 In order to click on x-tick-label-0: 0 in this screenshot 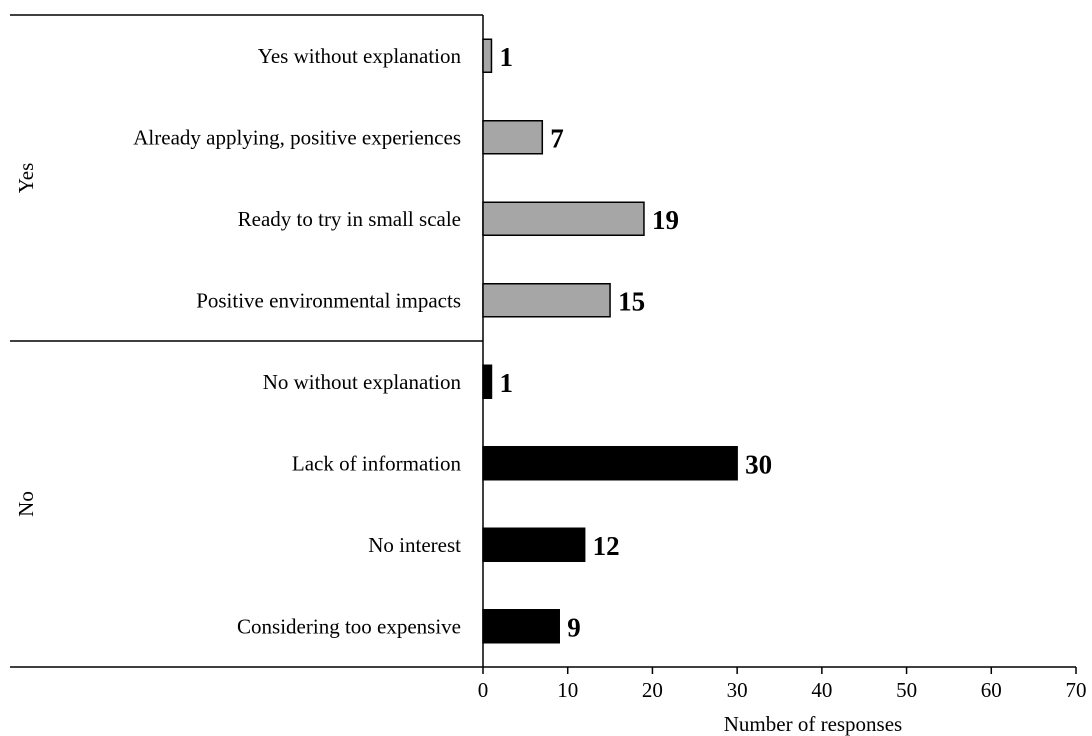, I will do `click(483, 690)`.